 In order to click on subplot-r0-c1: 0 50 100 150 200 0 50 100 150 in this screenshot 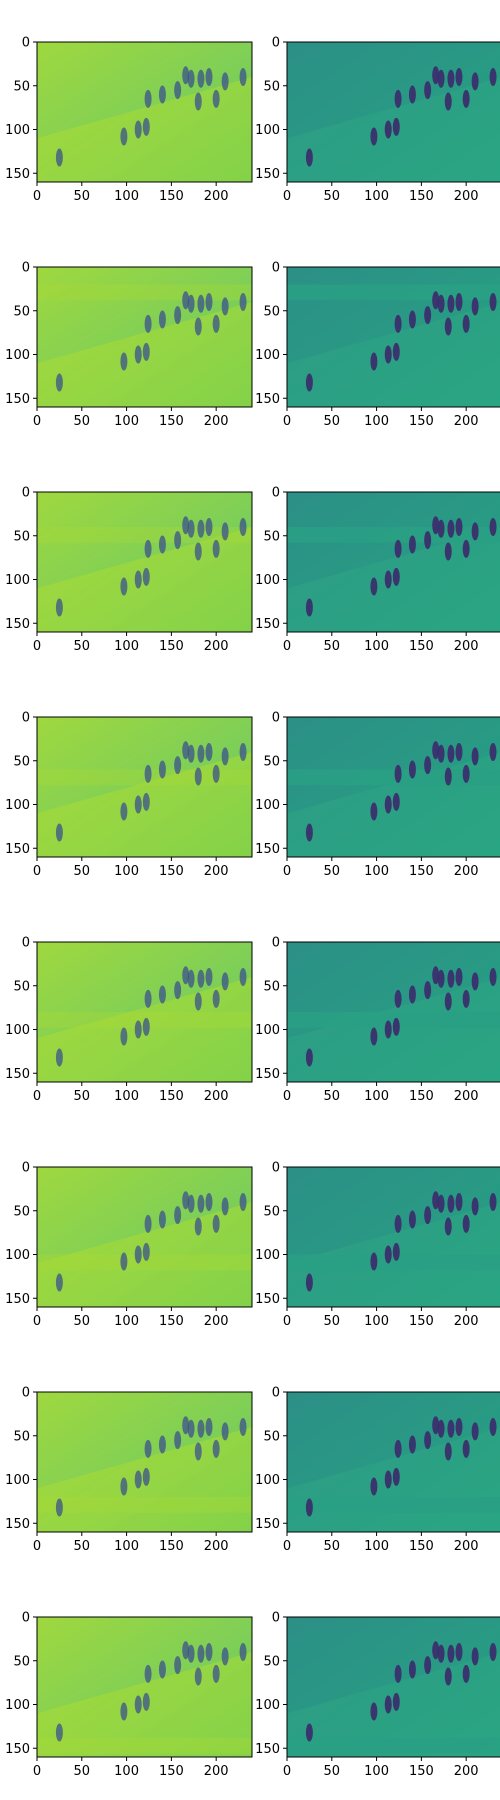, I will do `click(377, 120)`.